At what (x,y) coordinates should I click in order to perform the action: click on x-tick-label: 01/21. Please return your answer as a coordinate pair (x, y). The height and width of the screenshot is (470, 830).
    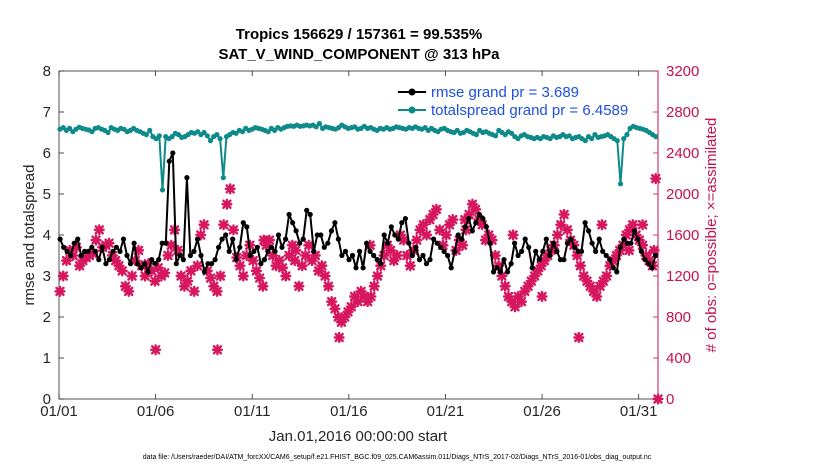
    Looking at the image, I should click on (446, 411).